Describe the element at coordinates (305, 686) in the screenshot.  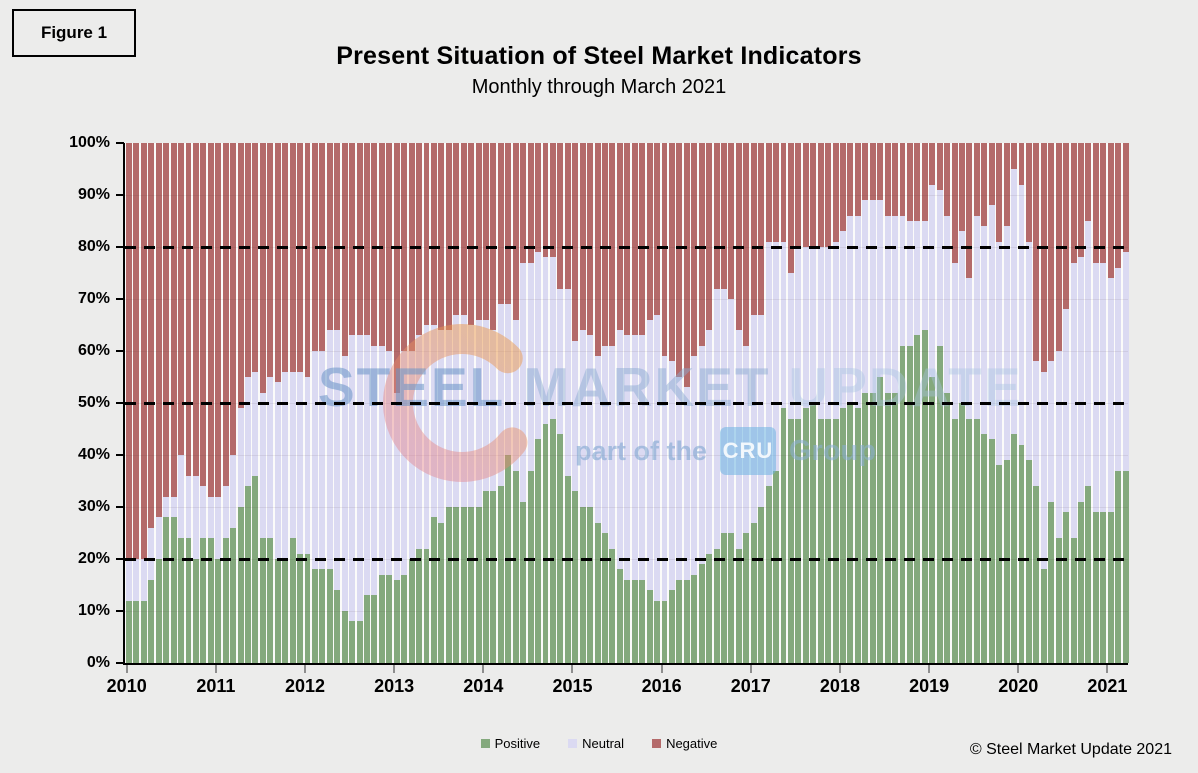
I see `x-axis-label: 2012` at that location.